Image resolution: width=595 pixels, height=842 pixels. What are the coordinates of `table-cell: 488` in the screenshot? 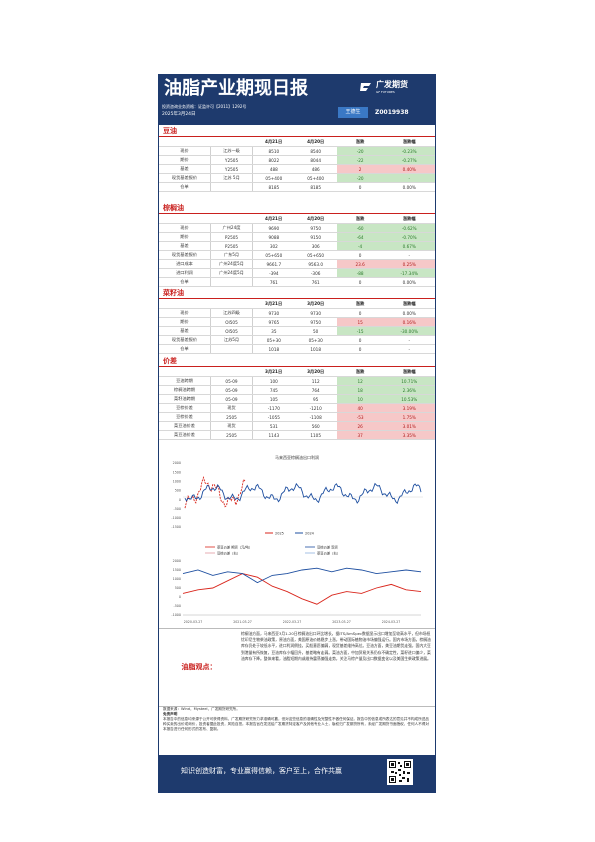 It's located at (273, 169).